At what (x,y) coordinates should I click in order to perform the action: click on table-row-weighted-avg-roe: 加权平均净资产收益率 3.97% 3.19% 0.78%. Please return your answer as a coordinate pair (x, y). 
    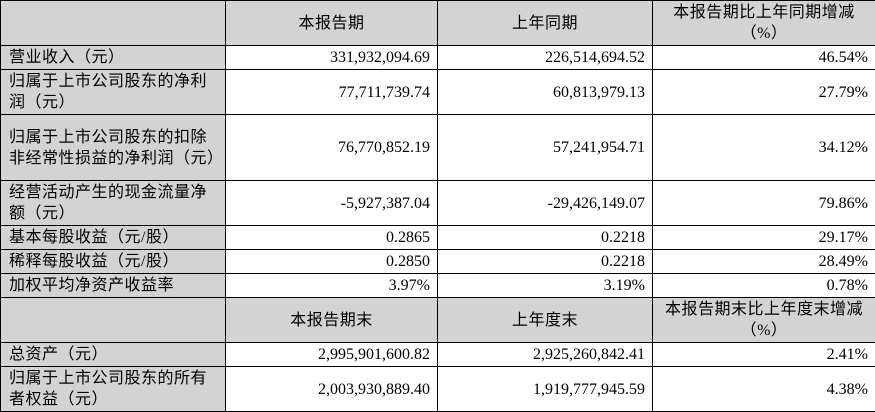
    Looking at the image, I should click on (438, 286).